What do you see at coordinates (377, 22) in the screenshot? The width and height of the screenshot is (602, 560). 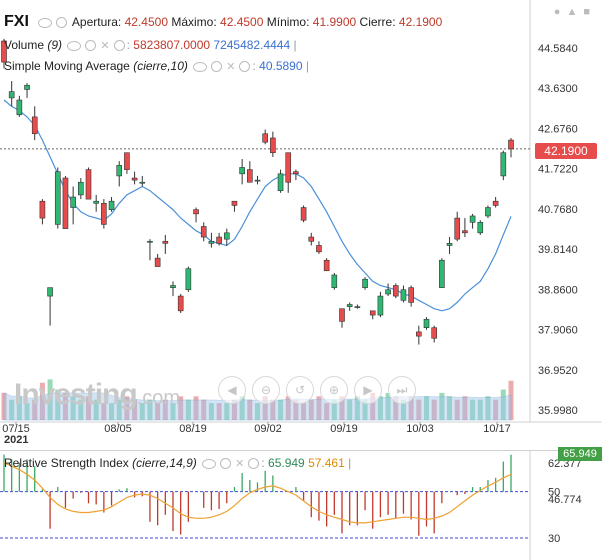 I see `close-label: Cierre:` at bounding box center [377, 22].